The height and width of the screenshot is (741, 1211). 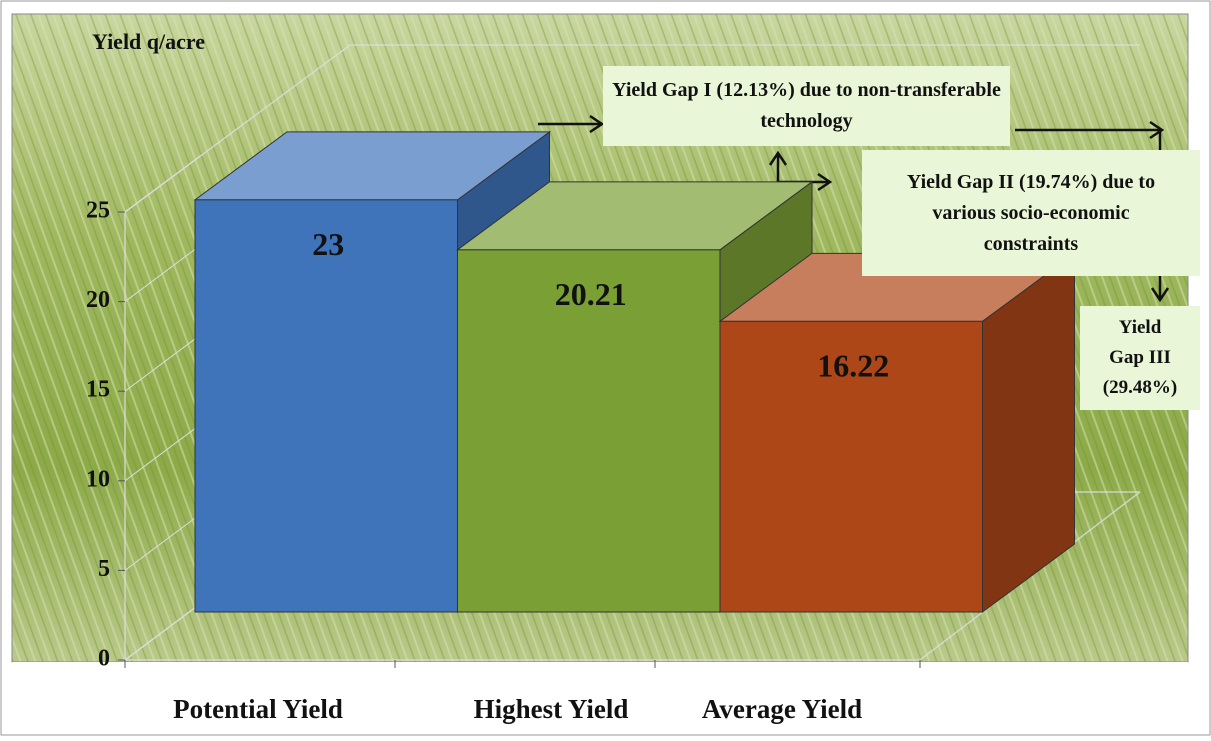 I want to click on y-tick-label: 5, so click(x=104, y=569).